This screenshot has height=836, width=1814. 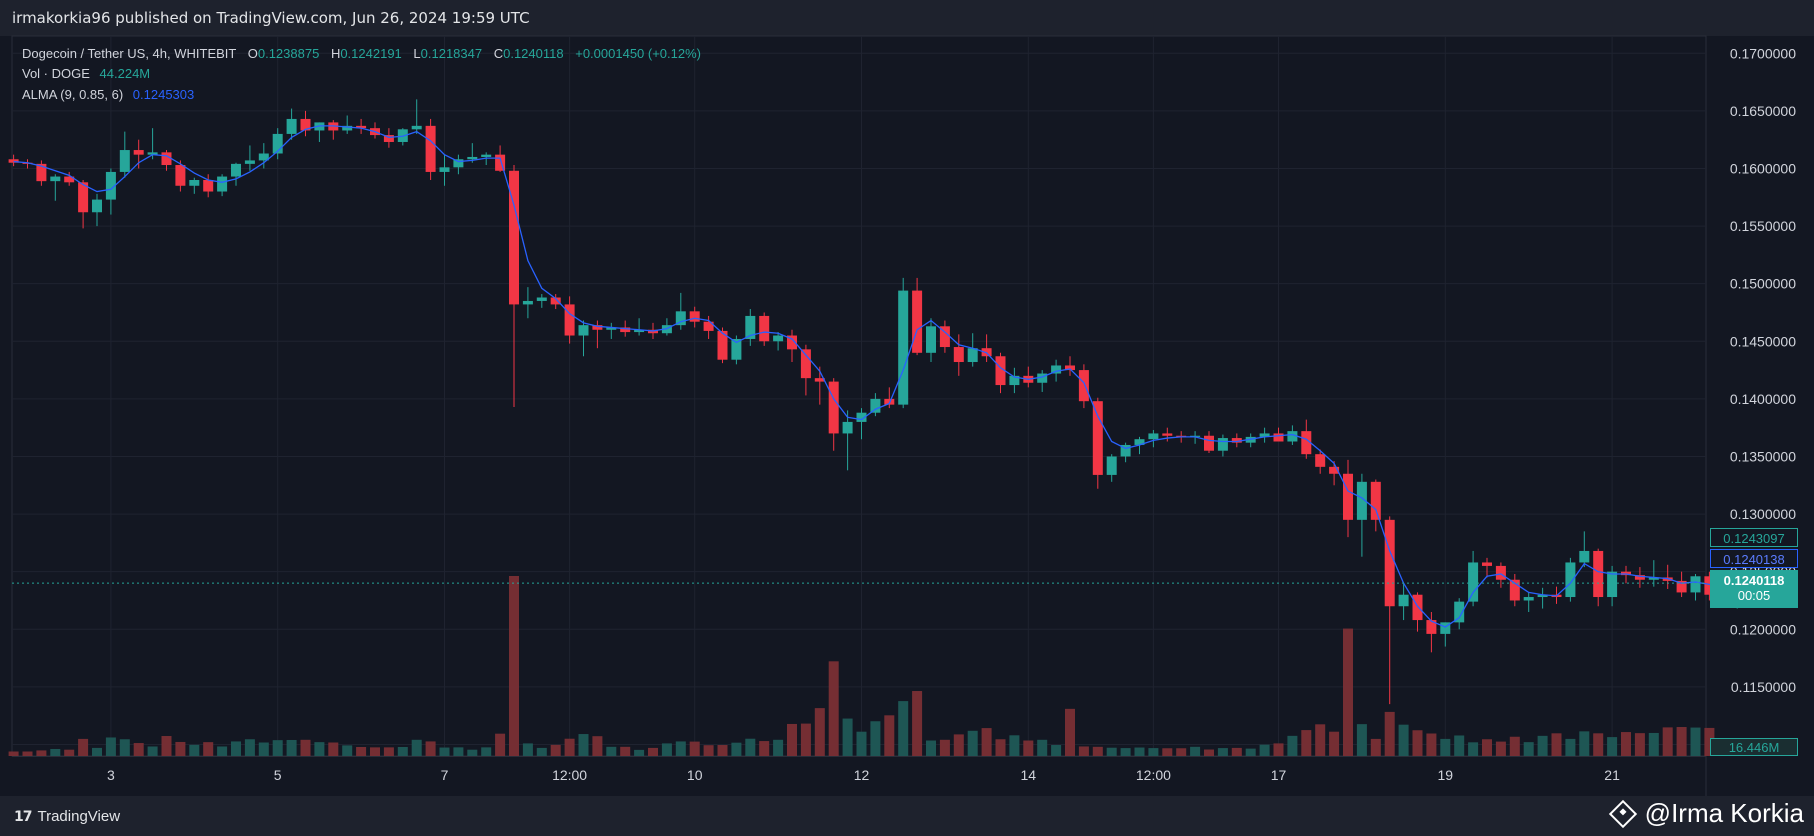 I want to click on y-tick-label: 0.1300000, so click(x=1763, y=514).